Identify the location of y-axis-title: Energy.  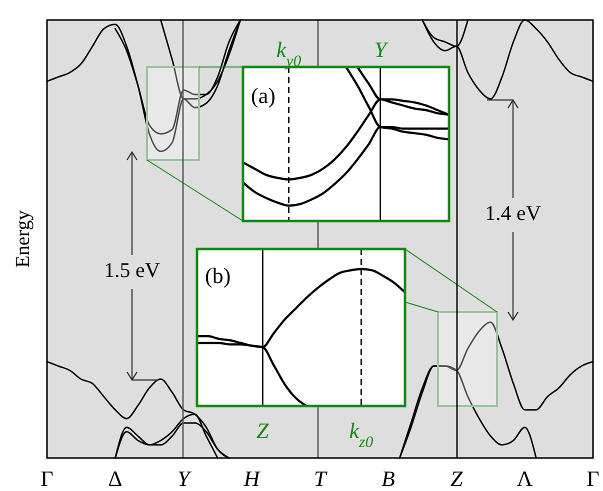
(23, 239).